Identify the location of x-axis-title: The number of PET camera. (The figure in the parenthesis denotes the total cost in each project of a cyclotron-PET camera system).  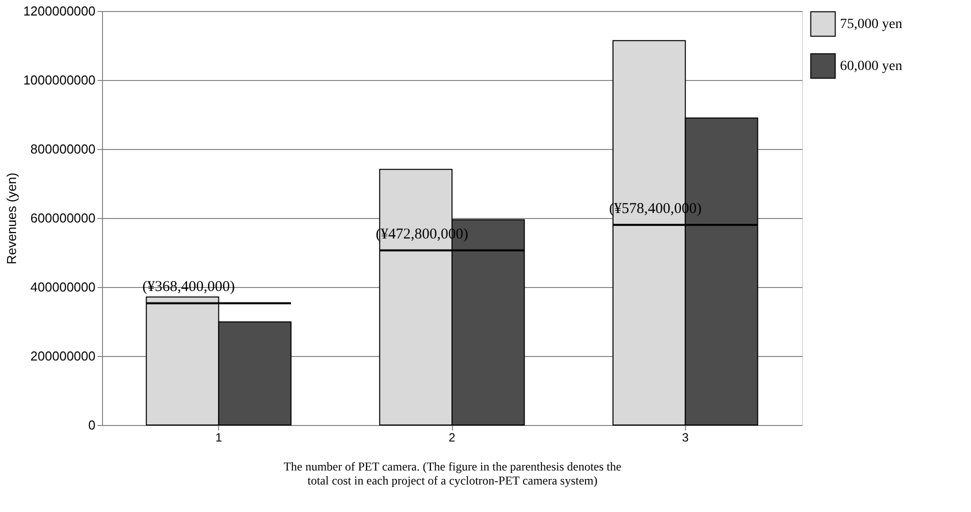
(453, 474).